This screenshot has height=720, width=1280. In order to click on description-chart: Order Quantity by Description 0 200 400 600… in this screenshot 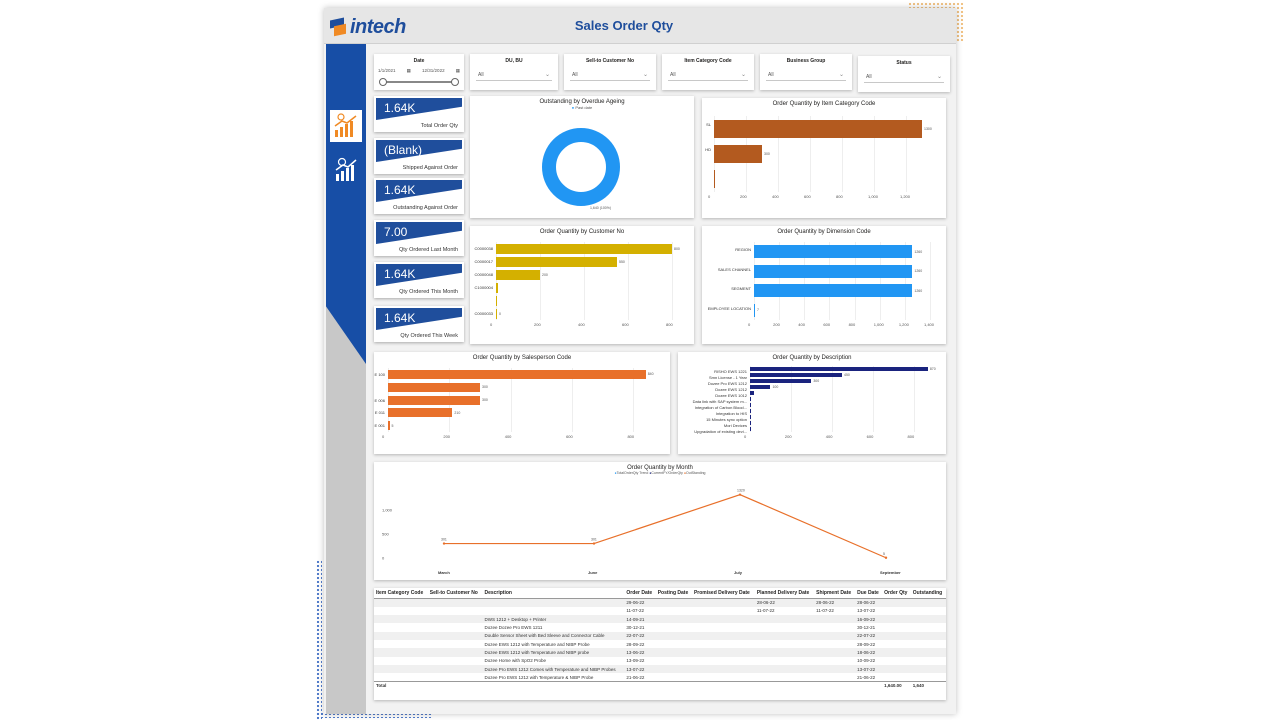, I will do `click(812, 403)`.